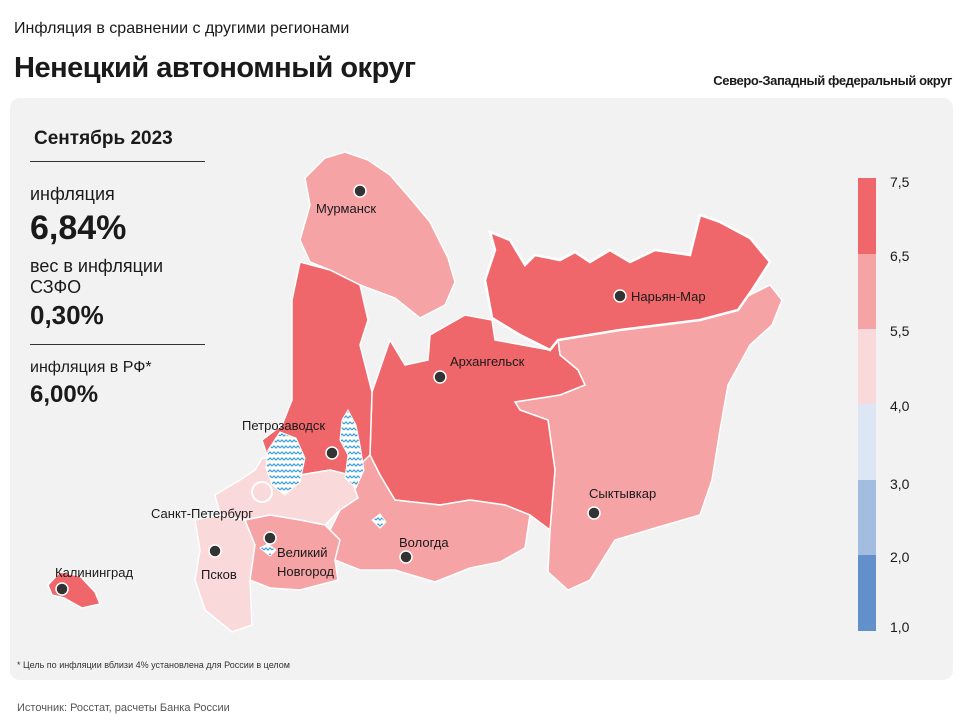 Image resolution: width=960 pixels, height=720 pixels. Describe the element at coordinates (346, 208) in the screenshot. I see `city-label-murmansk: Мурманск` at that location.